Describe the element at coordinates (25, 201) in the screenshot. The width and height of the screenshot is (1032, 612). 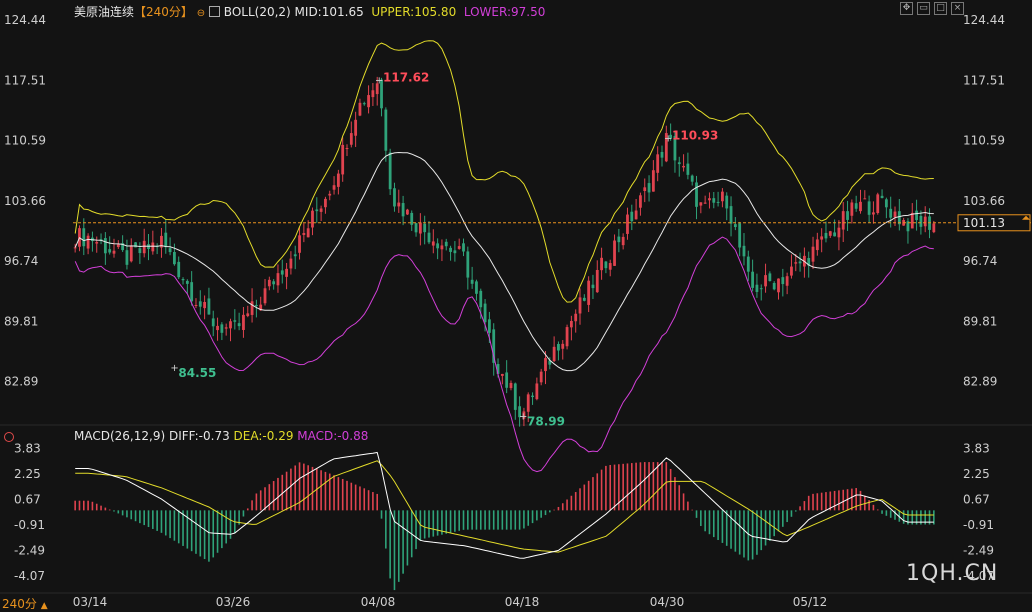
I see `price-tick-label-left: 103.66` at that location.